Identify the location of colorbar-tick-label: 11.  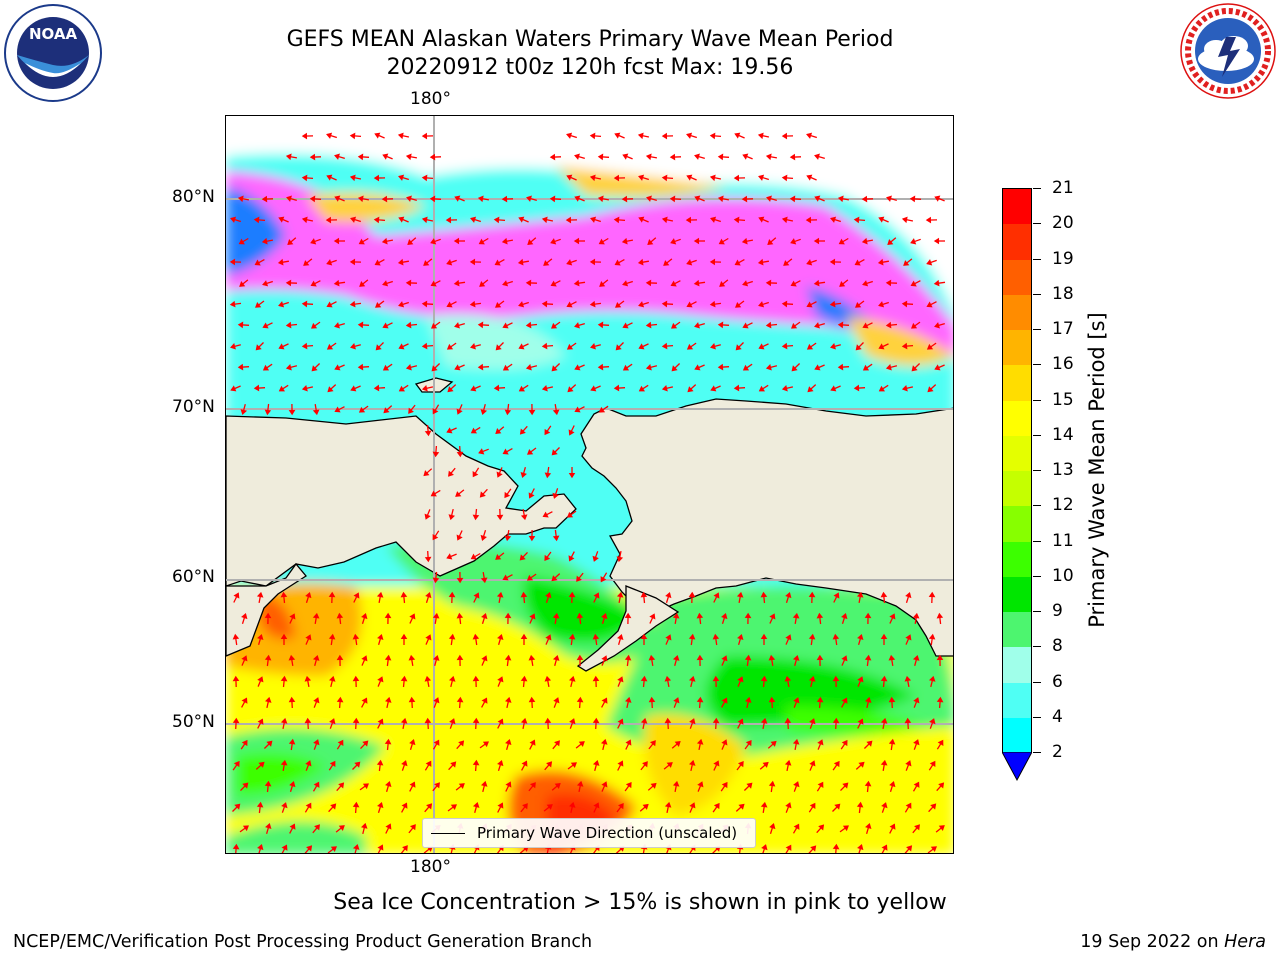
(1063, 540).